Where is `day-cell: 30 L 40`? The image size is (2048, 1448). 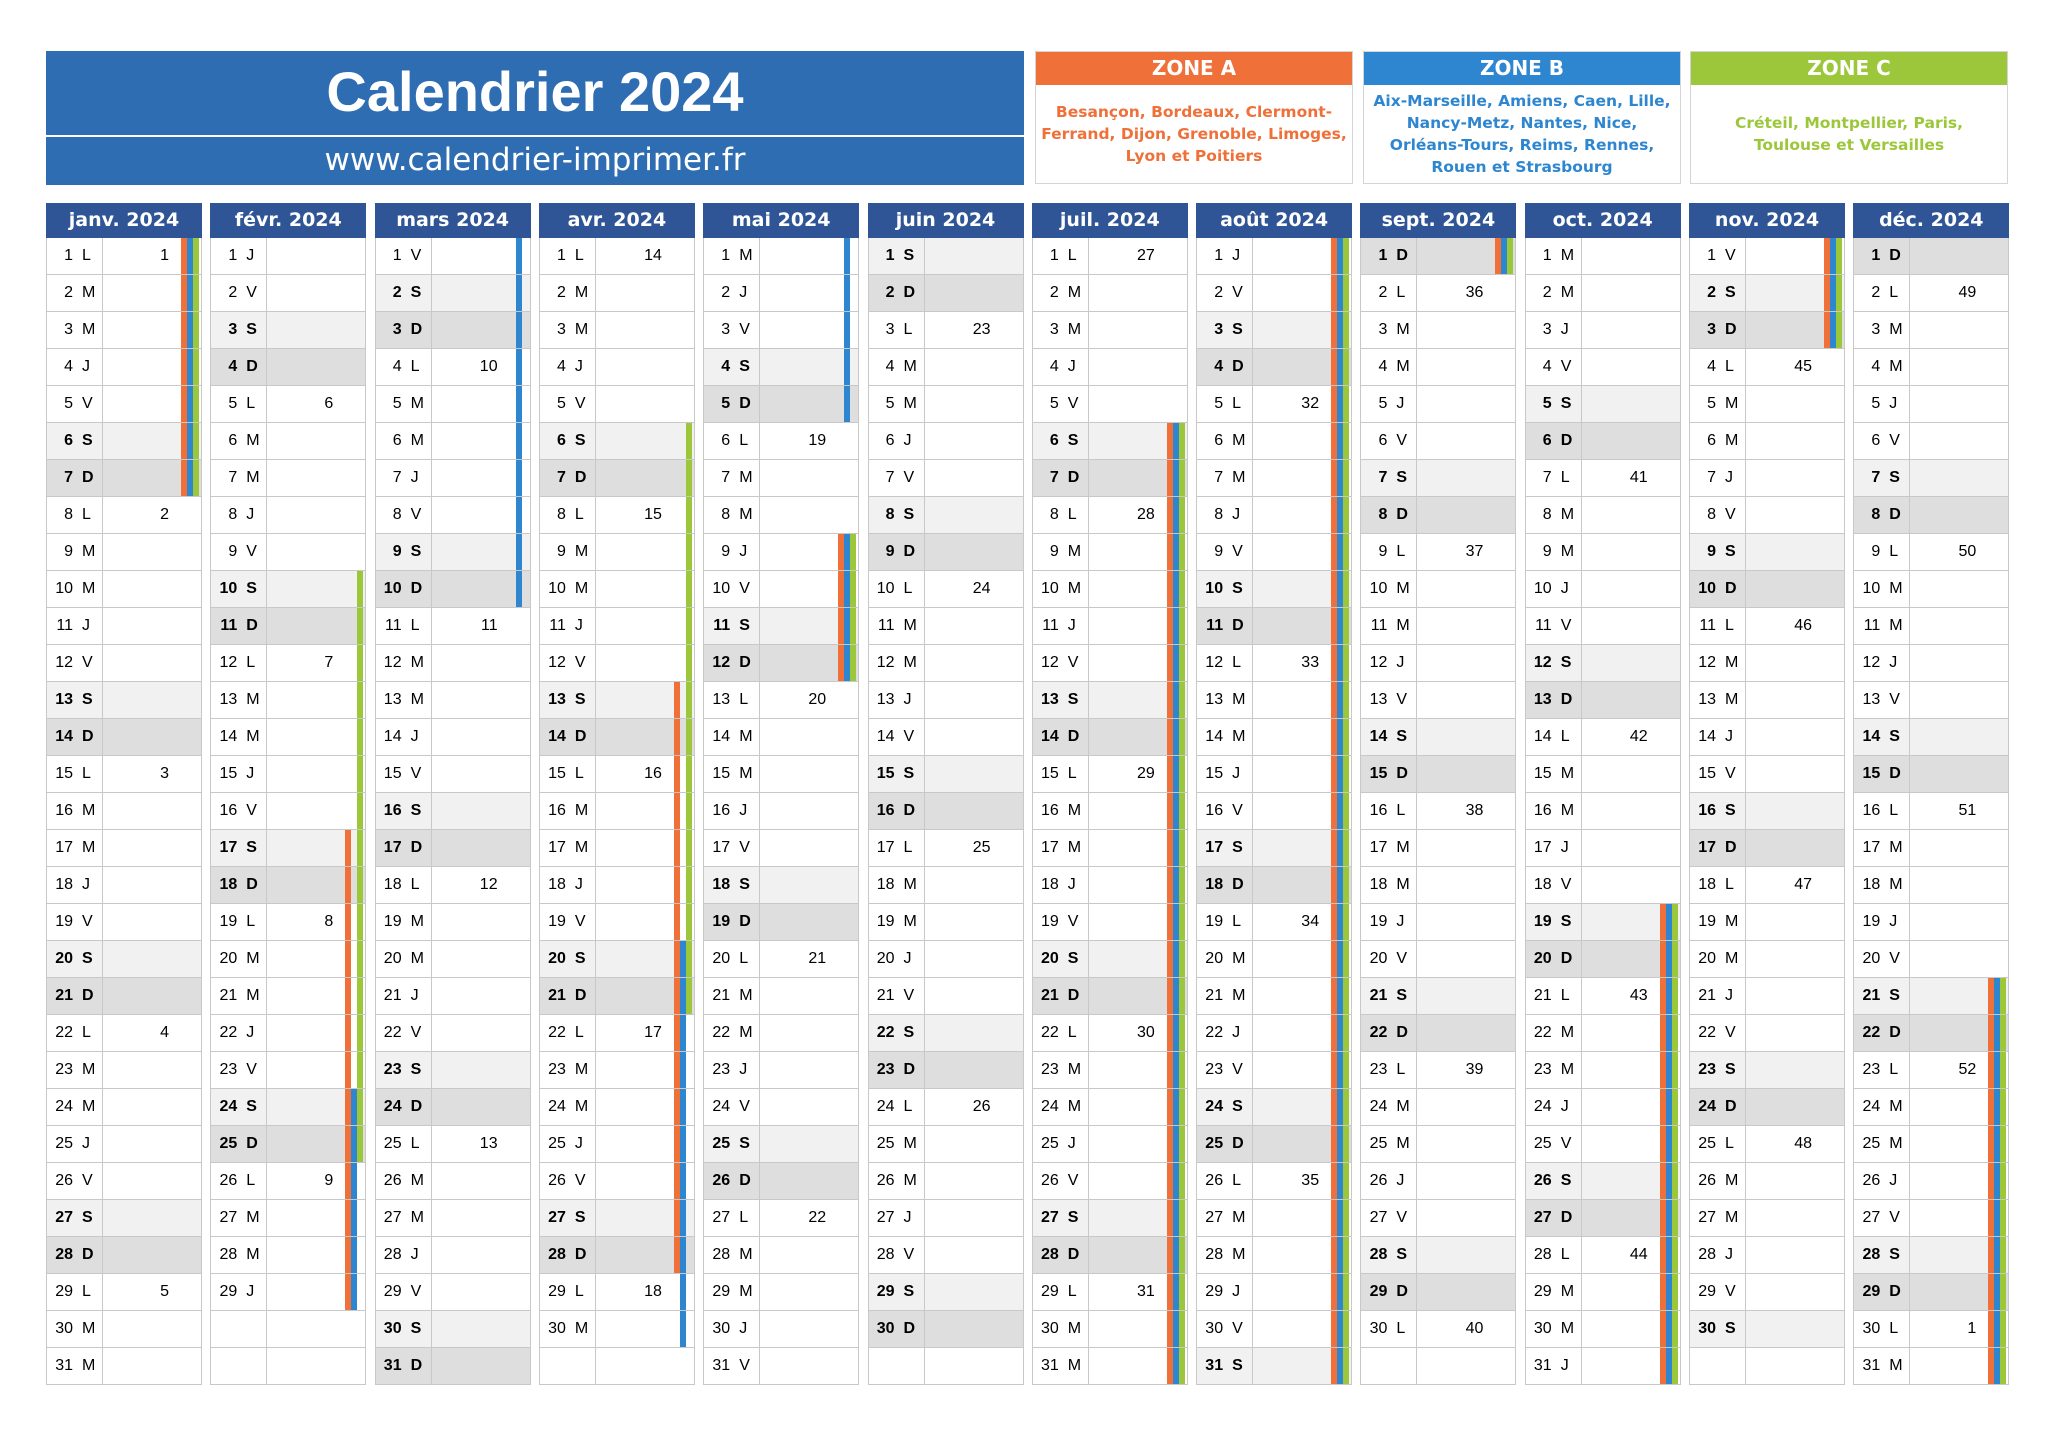
day-cell: 30 L 40 is located at coordinates (1438, 1329).